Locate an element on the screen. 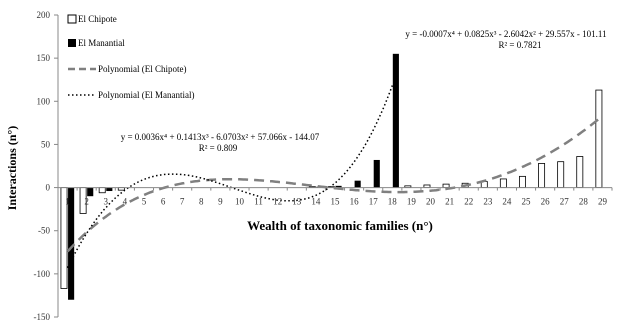 Image resolution: width=627 pixels, height=336 pixels. y-axis: -150 -100 -50 0 50 100 150 200 is located at coordinates (46, 166).